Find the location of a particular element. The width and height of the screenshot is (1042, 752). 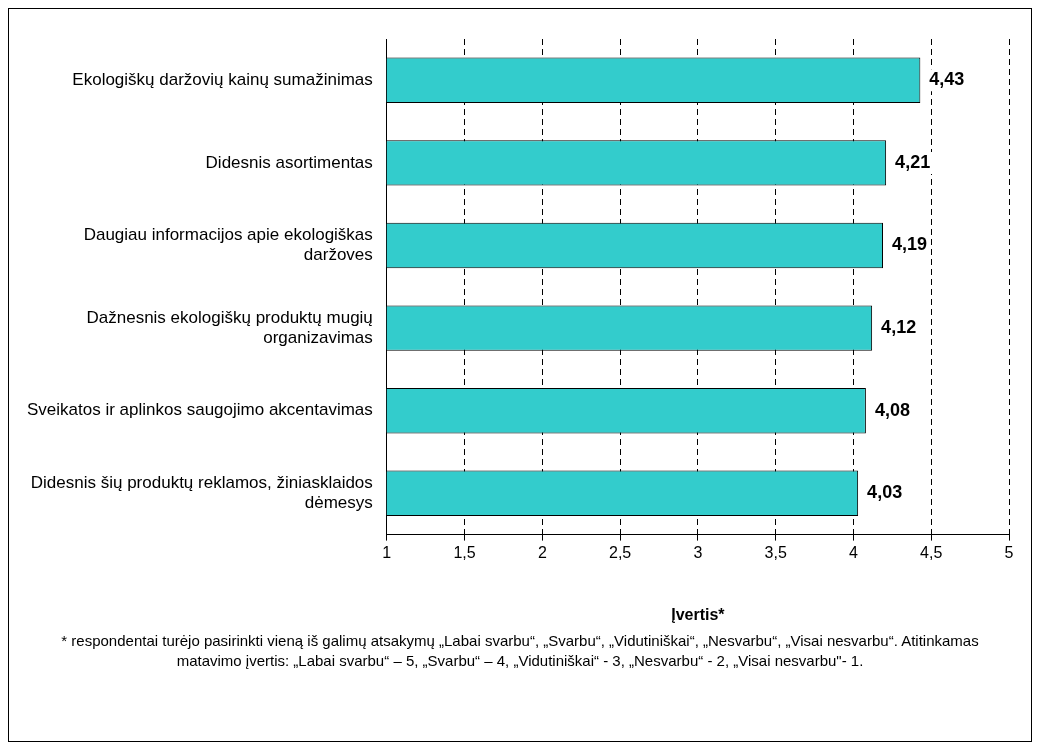

x-tick-label: 4 is located at coordinates (853, 552).